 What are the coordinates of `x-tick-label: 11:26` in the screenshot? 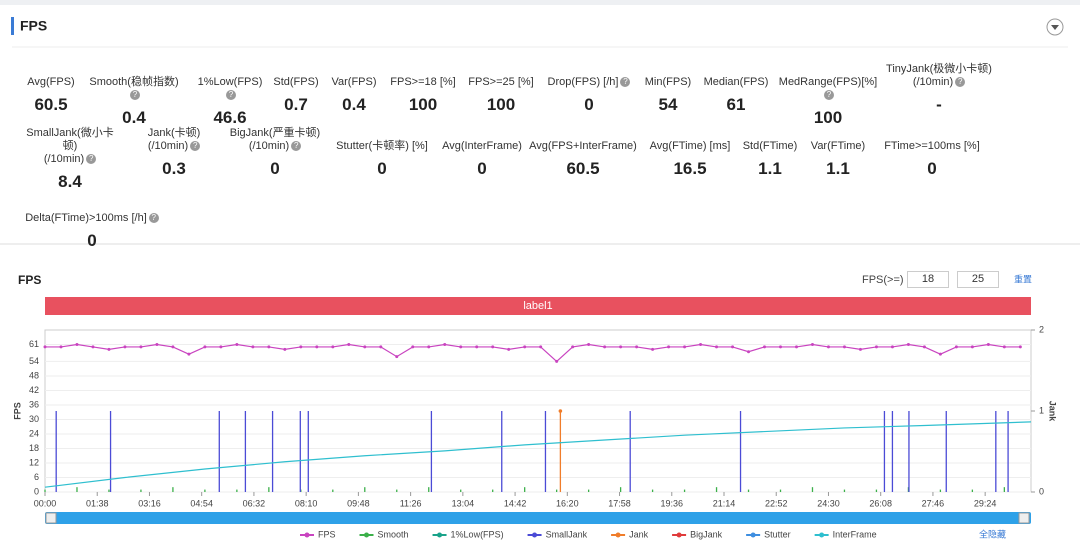 It's located at (411, 503).